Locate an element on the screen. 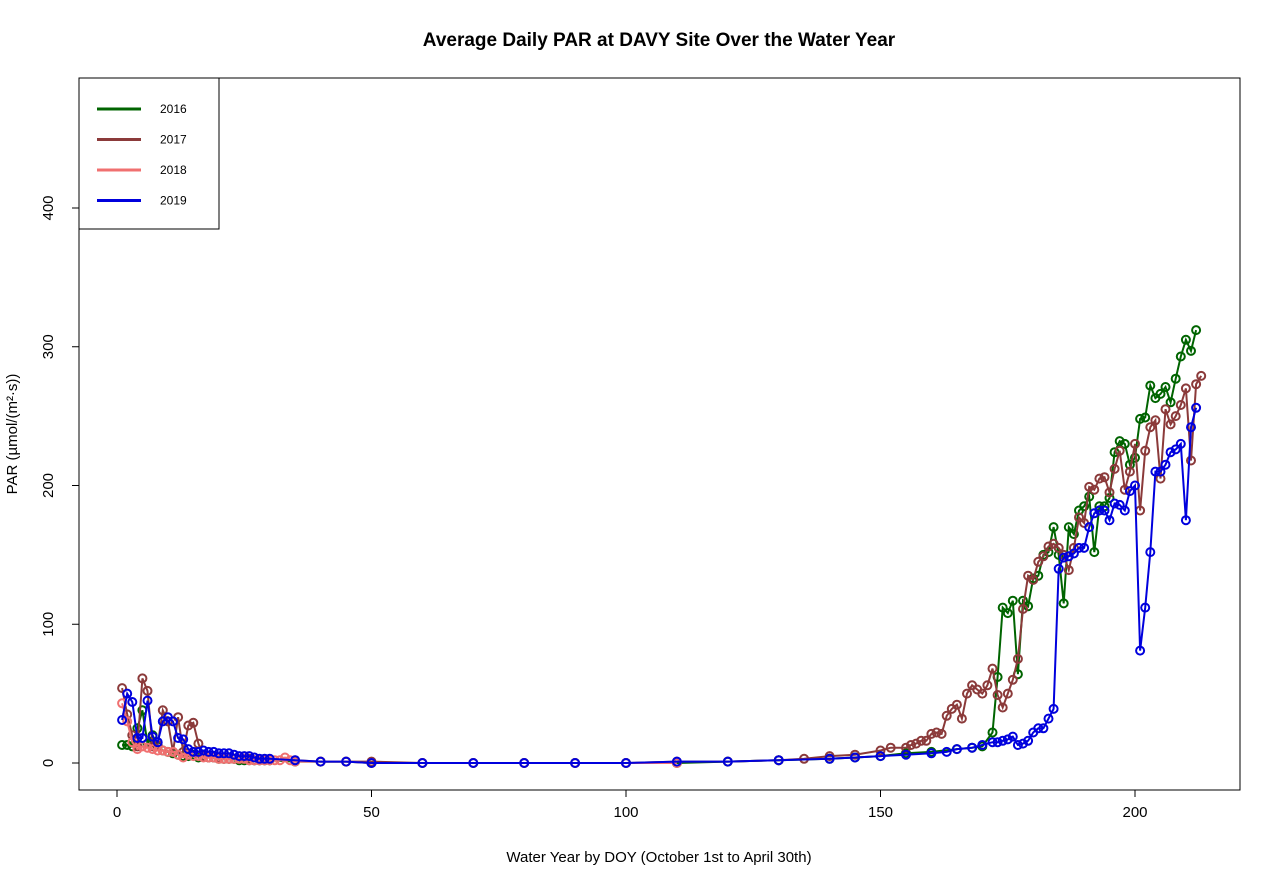  series-2018 is located at coordinates (399, 733).